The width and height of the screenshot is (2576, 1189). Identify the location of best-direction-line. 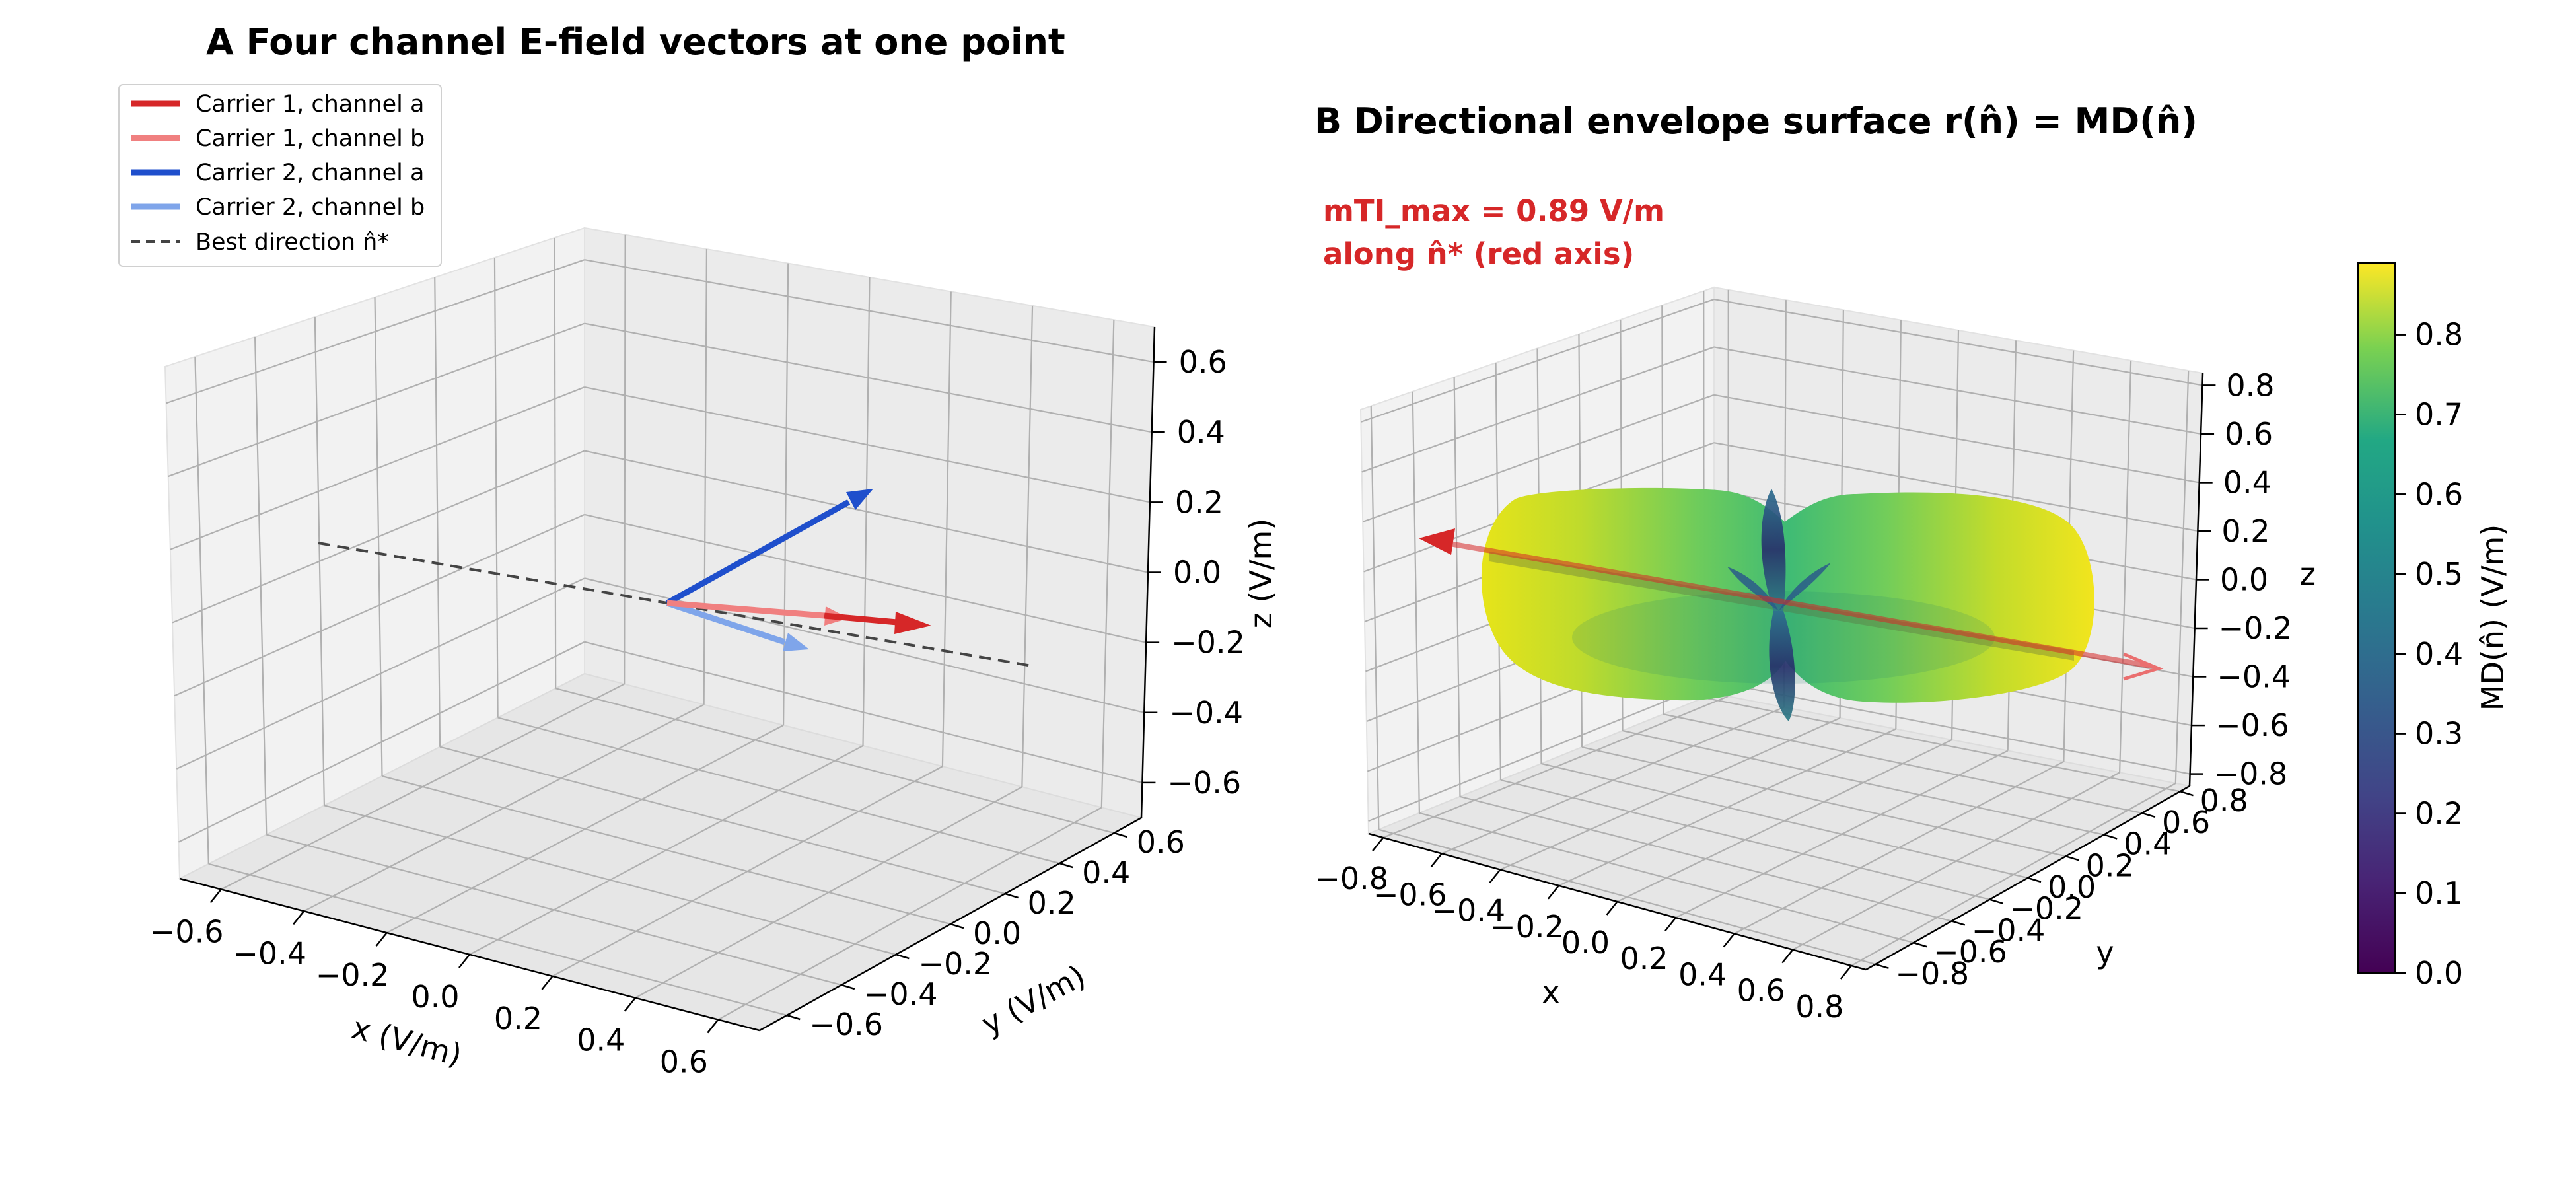
(675, 604).